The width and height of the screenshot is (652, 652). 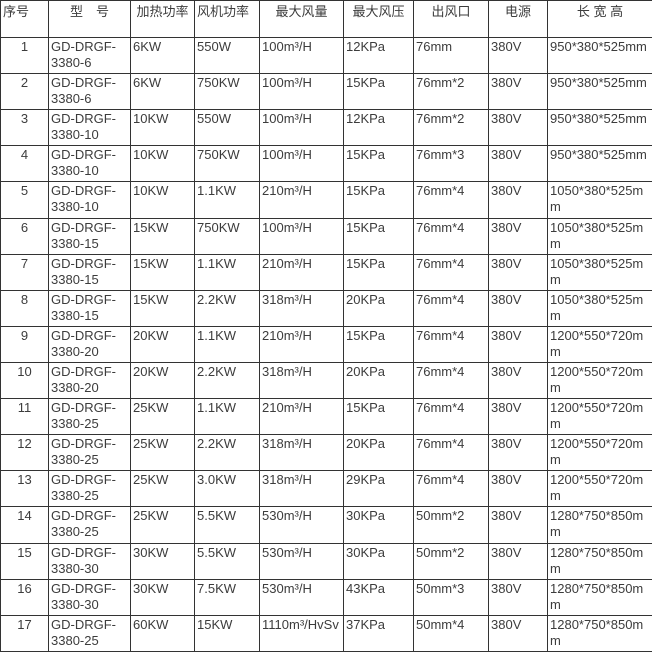 What do you see at coordinates (162, 561) in the screenshot?
I see `cell-heating-power: 30KW` at bounding box center [162, 561].